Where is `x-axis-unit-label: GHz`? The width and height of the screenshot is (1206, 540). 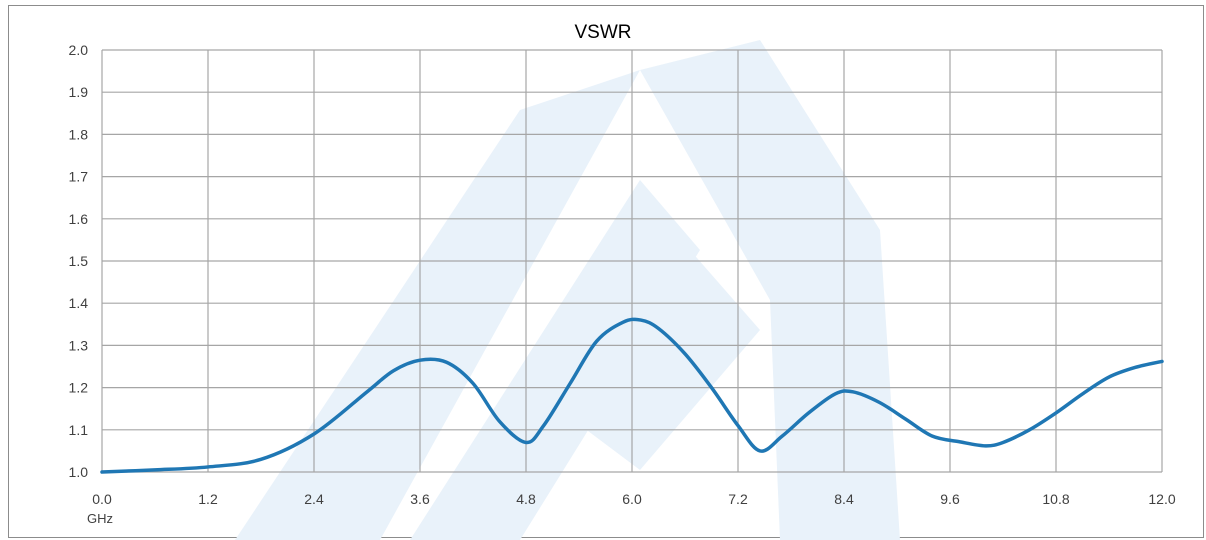
x-axis-unit-label: GHz is located at coordinates (100, 518).